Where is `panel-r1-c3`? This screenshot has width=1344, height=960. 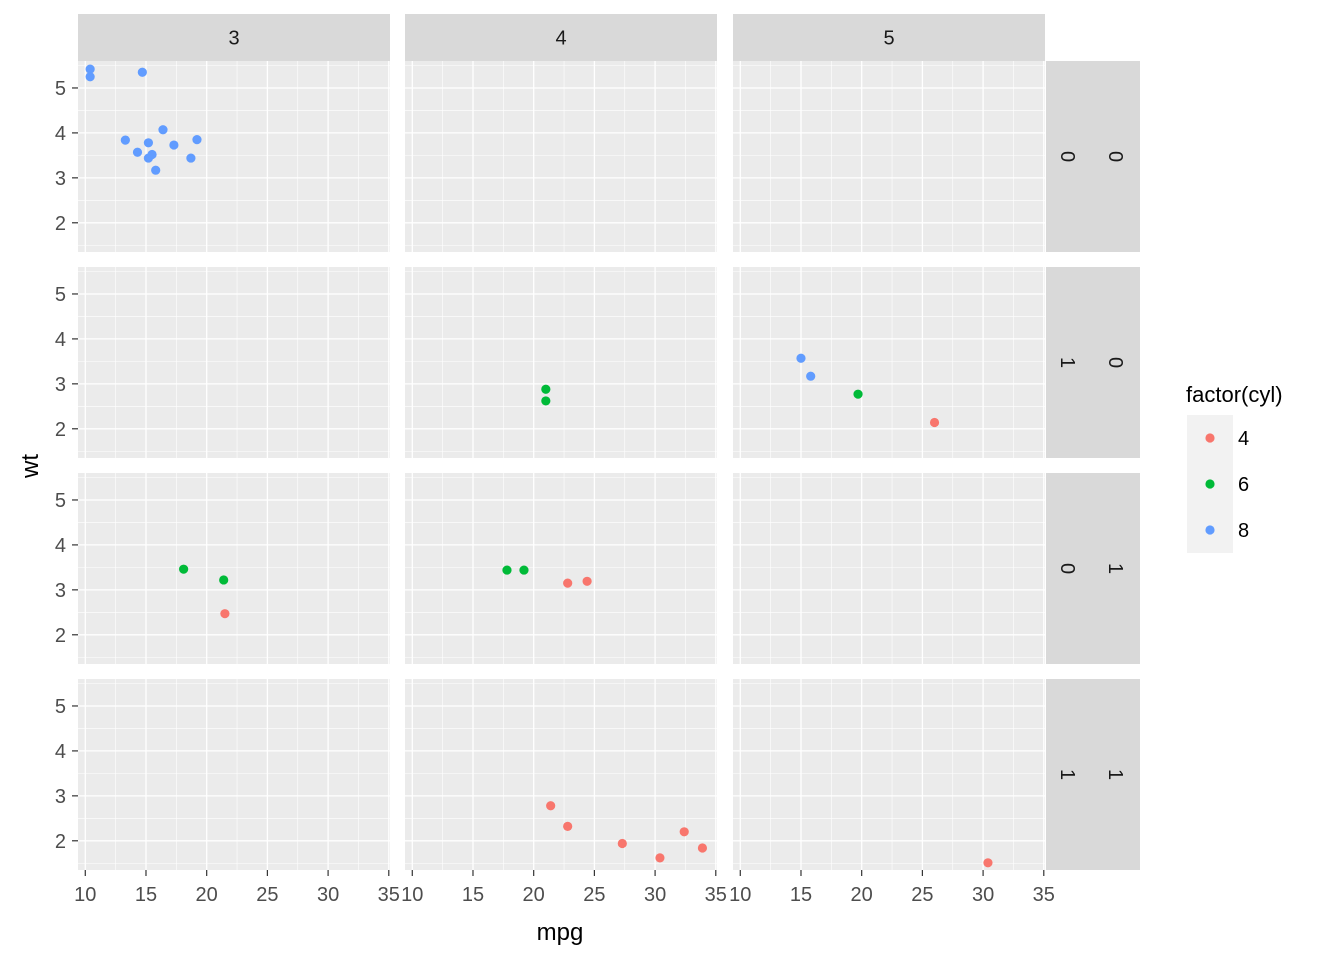 panel-r1-c3 is located at coordinates (889, 156).